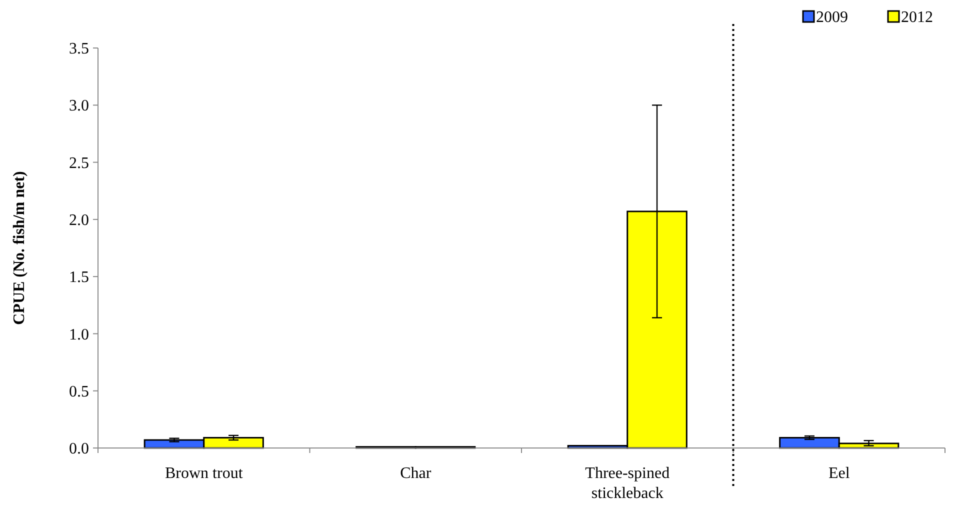  I want to click on y-tick-label: 2.5, so click(79, 163).